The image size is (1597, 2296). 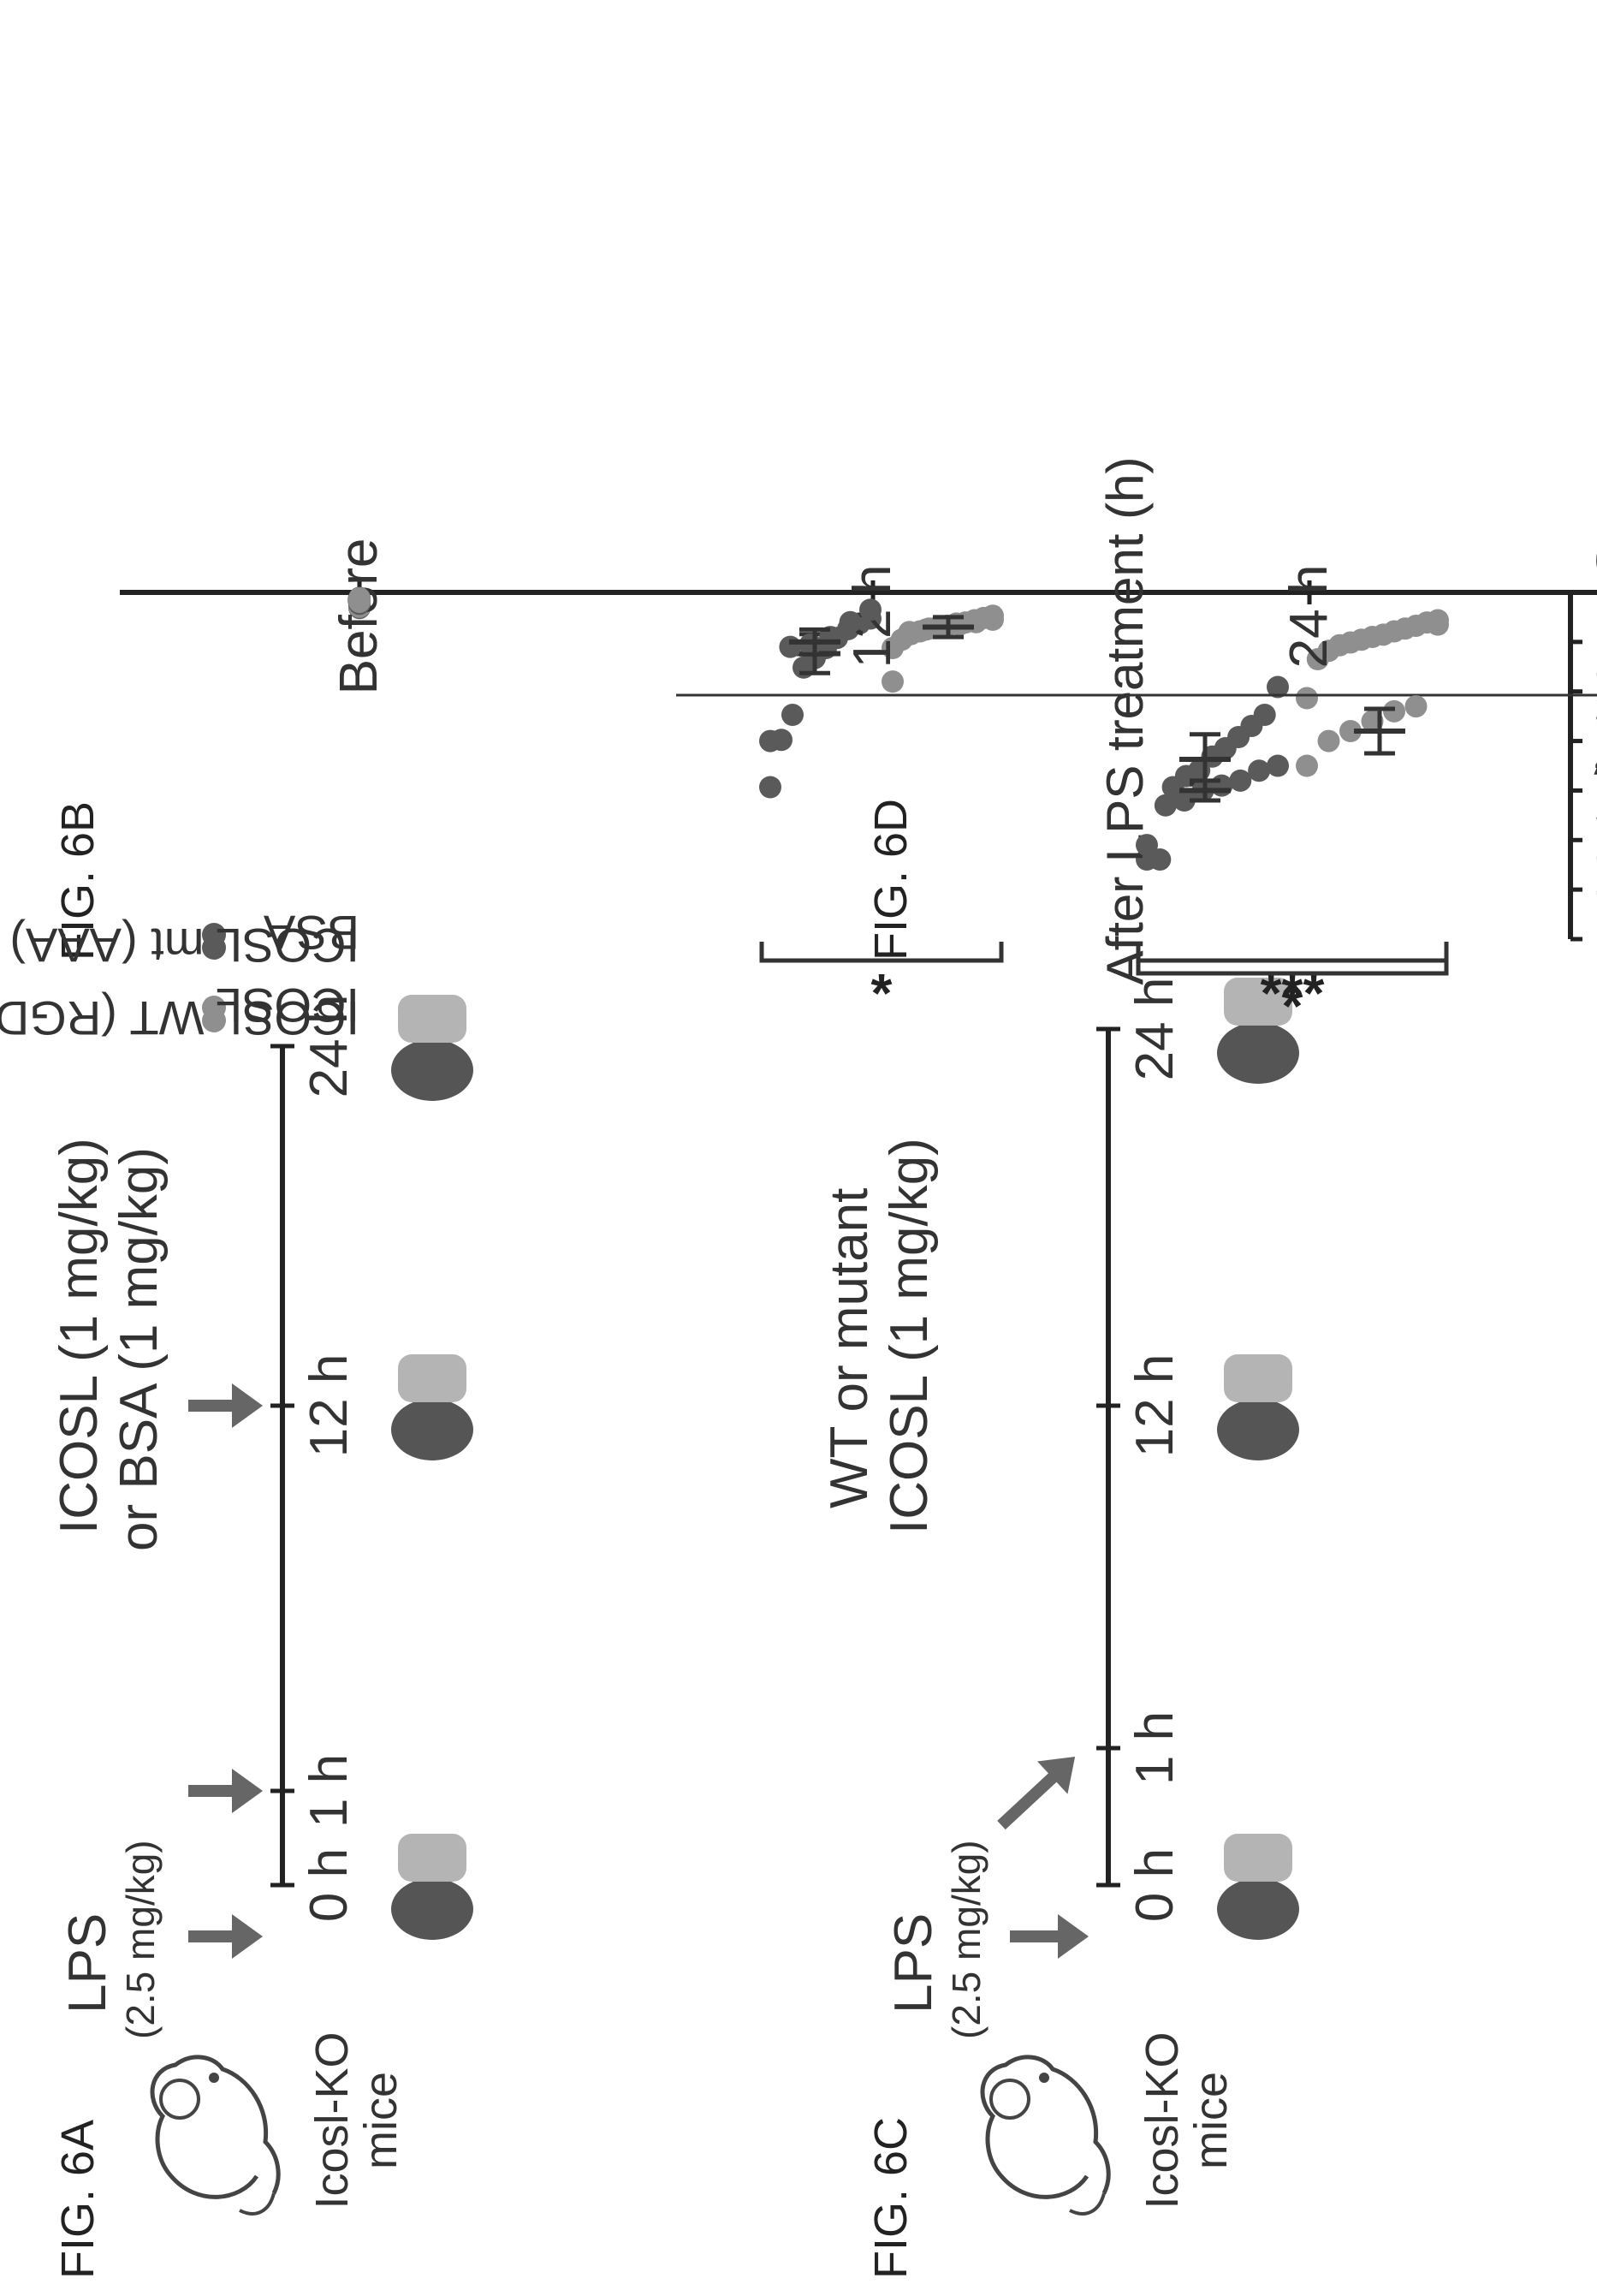 I want to click on x-axis-label: After LPS treatment (h), so click(x=1125, y=721).